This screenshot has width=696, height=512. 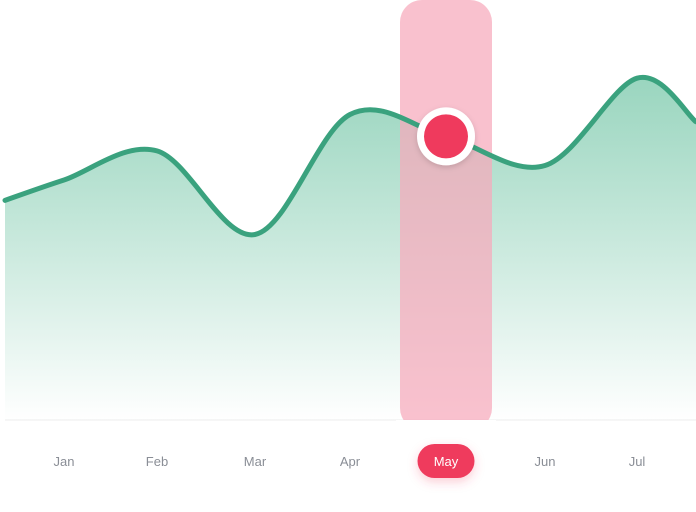 What do you see at coordinates (545, 165) in the screenshot?
I see `data-point-jun` at bounding box center [545, 165].